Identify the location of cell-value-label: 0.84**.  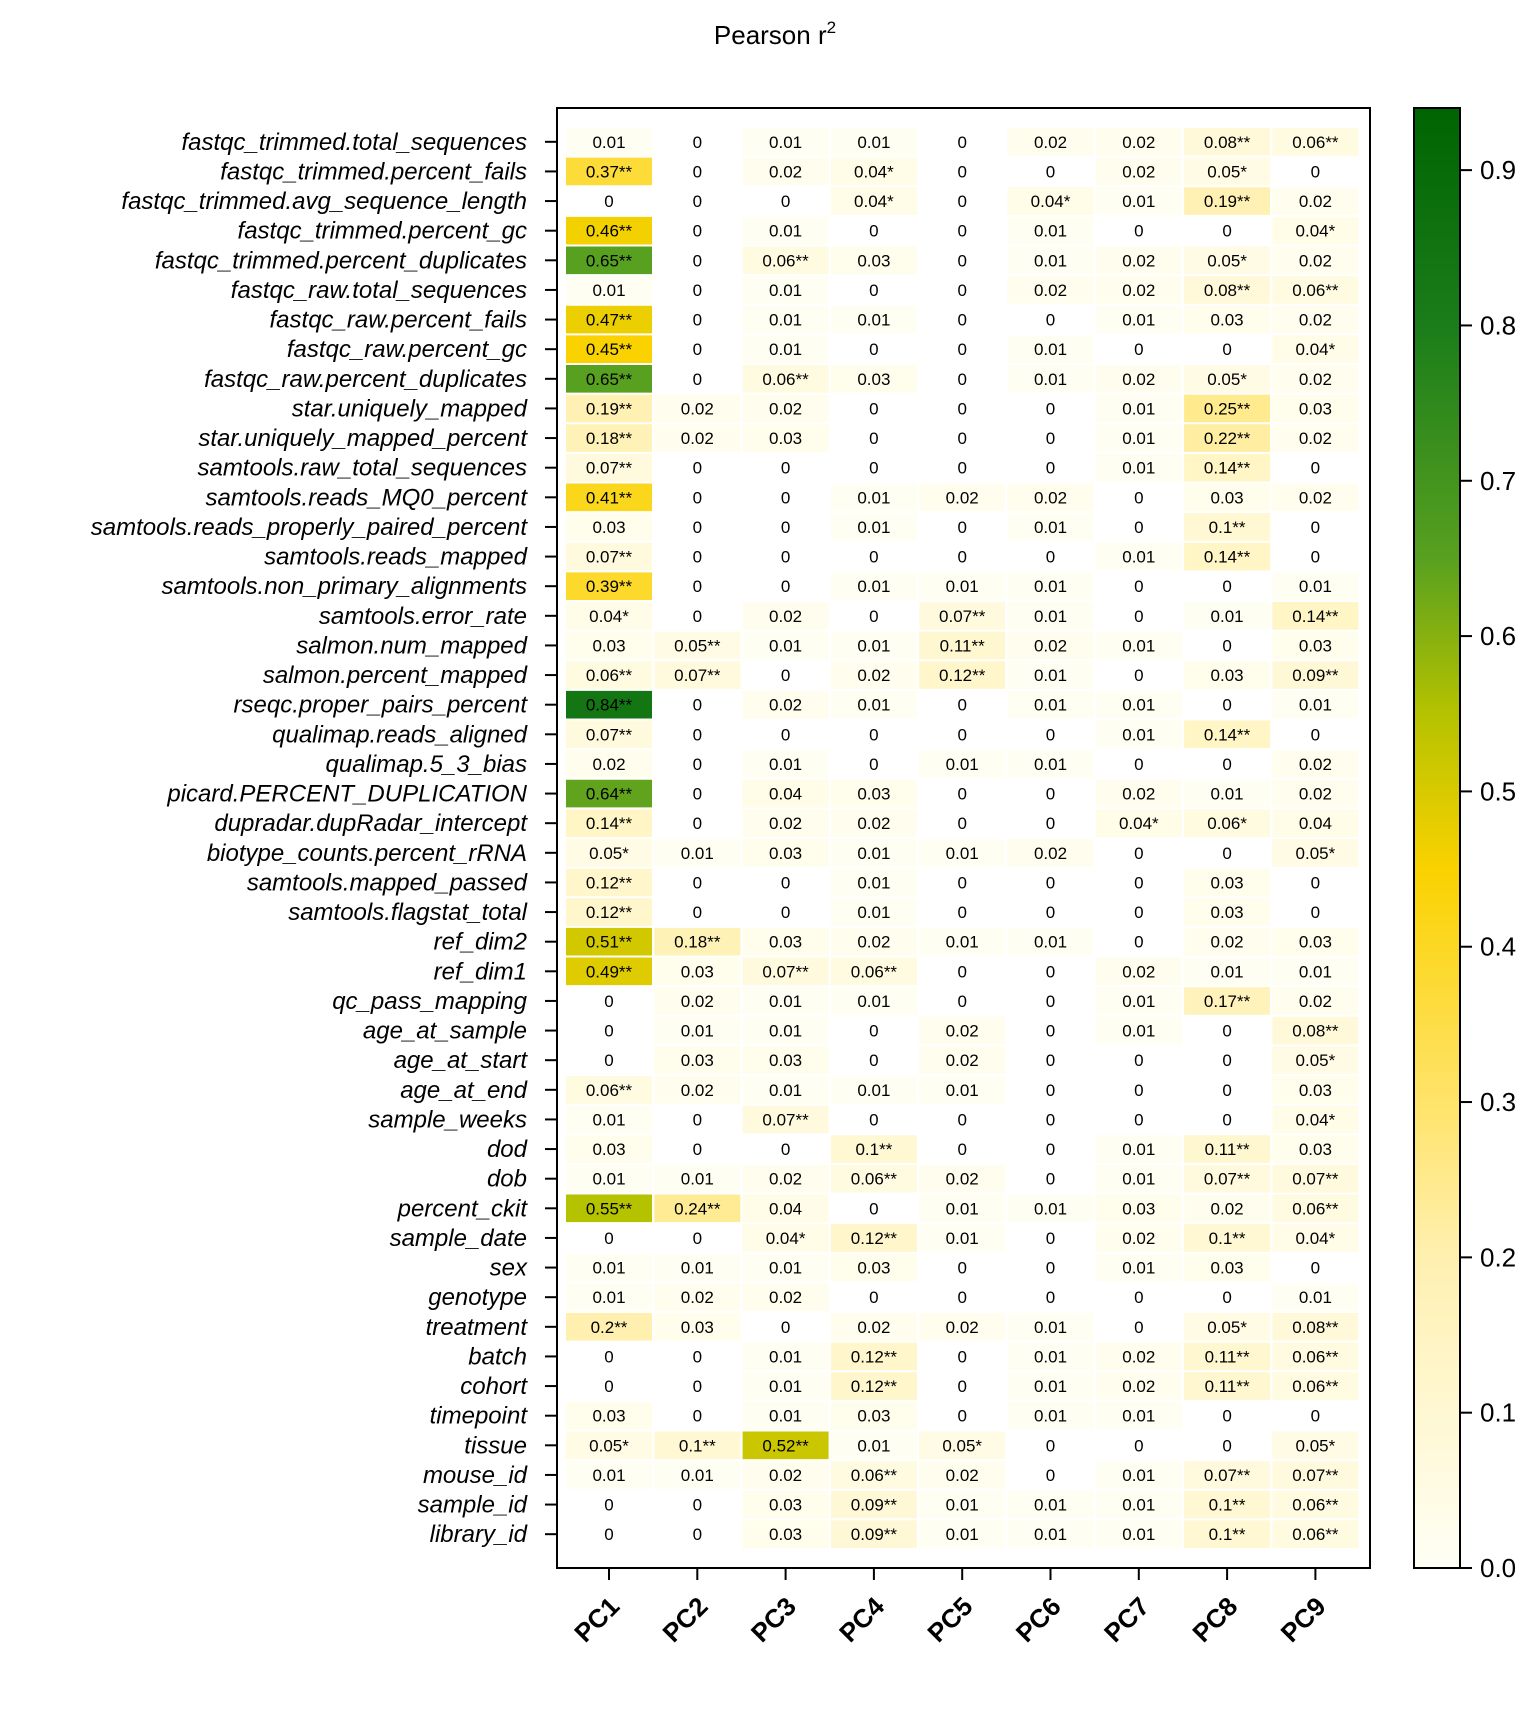
(609, 705).